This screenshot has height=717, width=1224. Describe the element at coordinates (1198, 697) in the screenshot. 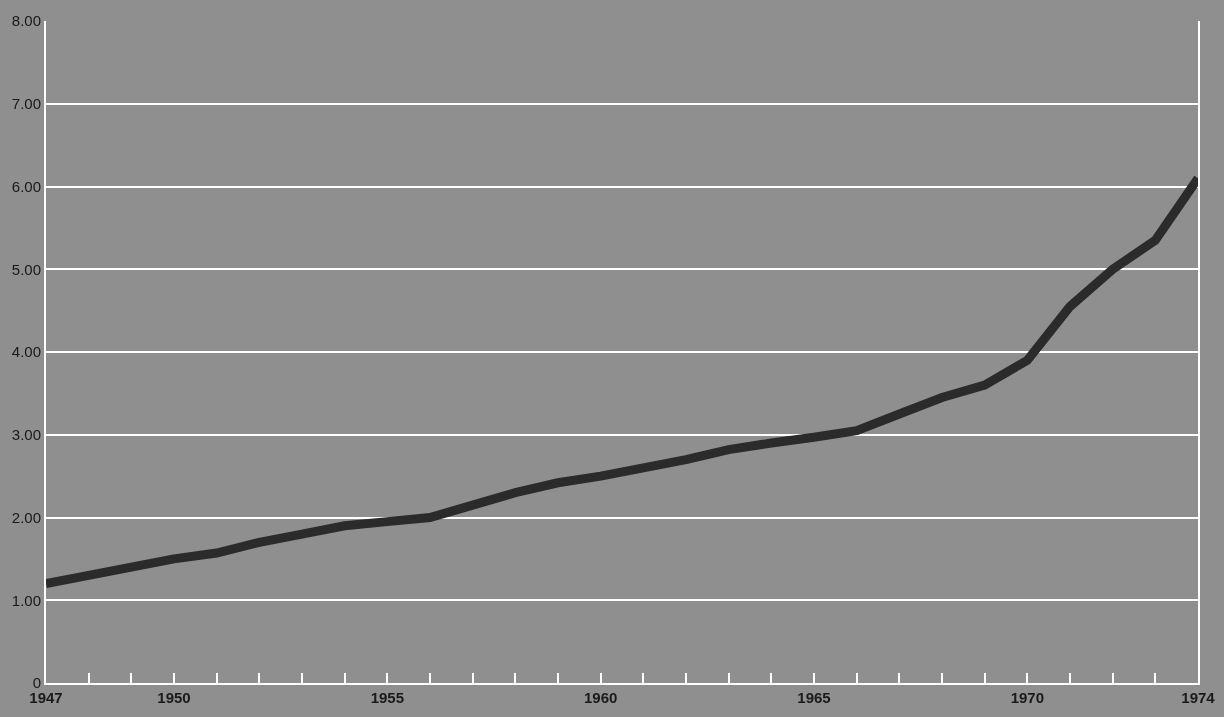

I see `x-tick-label: 1974` at that location.